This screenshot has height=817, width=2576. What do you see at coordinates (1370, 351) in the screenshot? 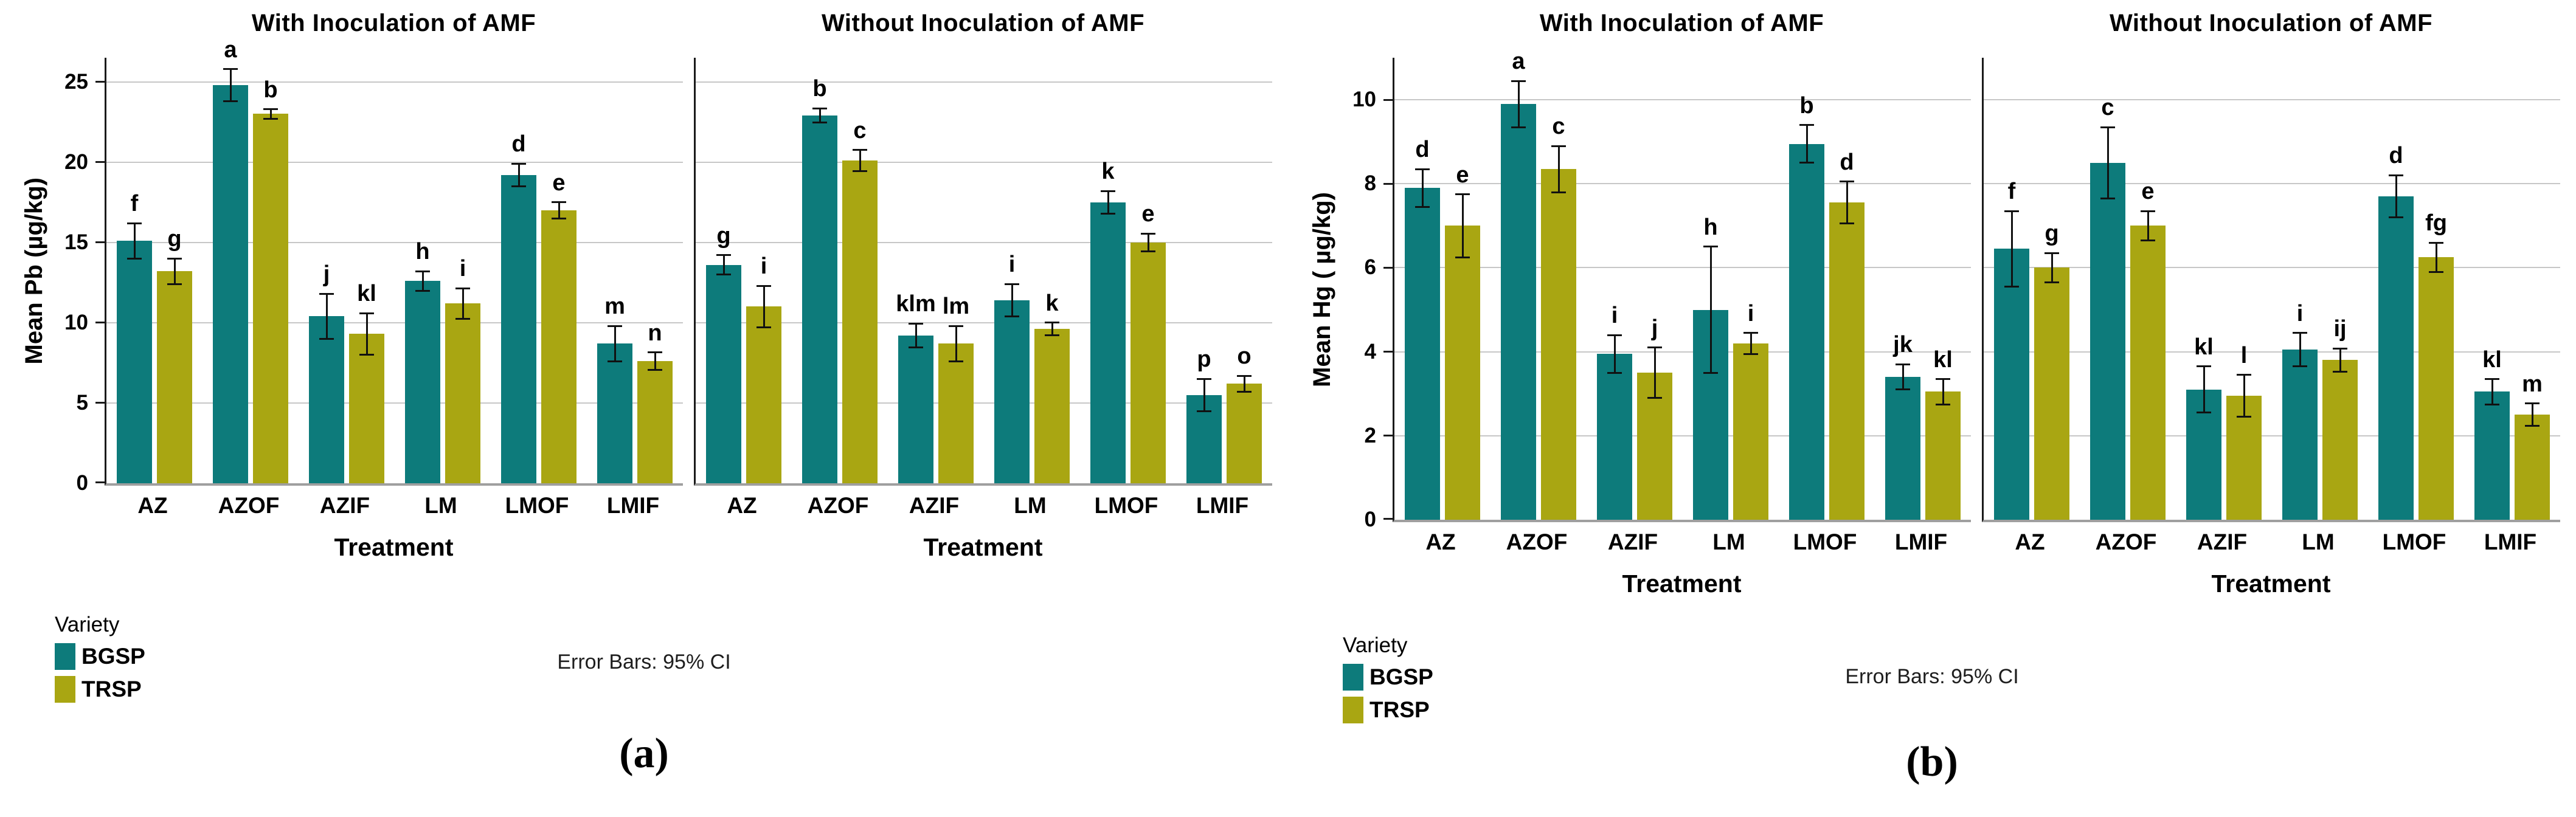
I see `y-tick-label: 4` at bounding box center [1370, 351].